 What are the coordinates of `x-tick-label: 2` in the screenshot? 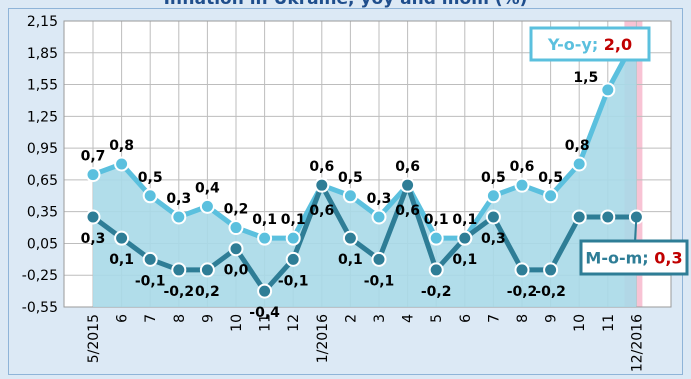 It's located at (351, 318).